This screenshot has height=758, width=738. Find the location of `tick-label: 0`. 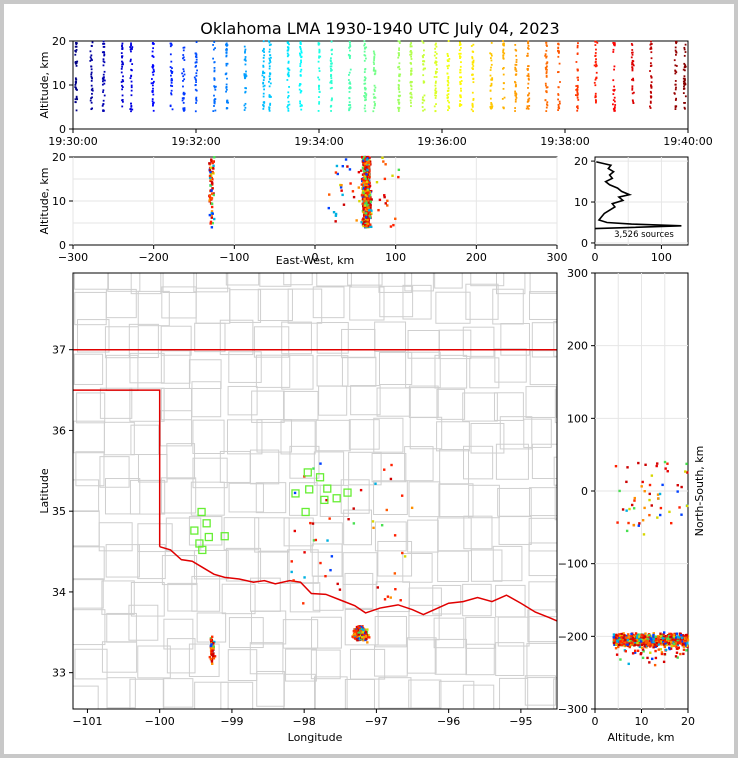

tick-label: 0 is located at coordinates (62, 245).